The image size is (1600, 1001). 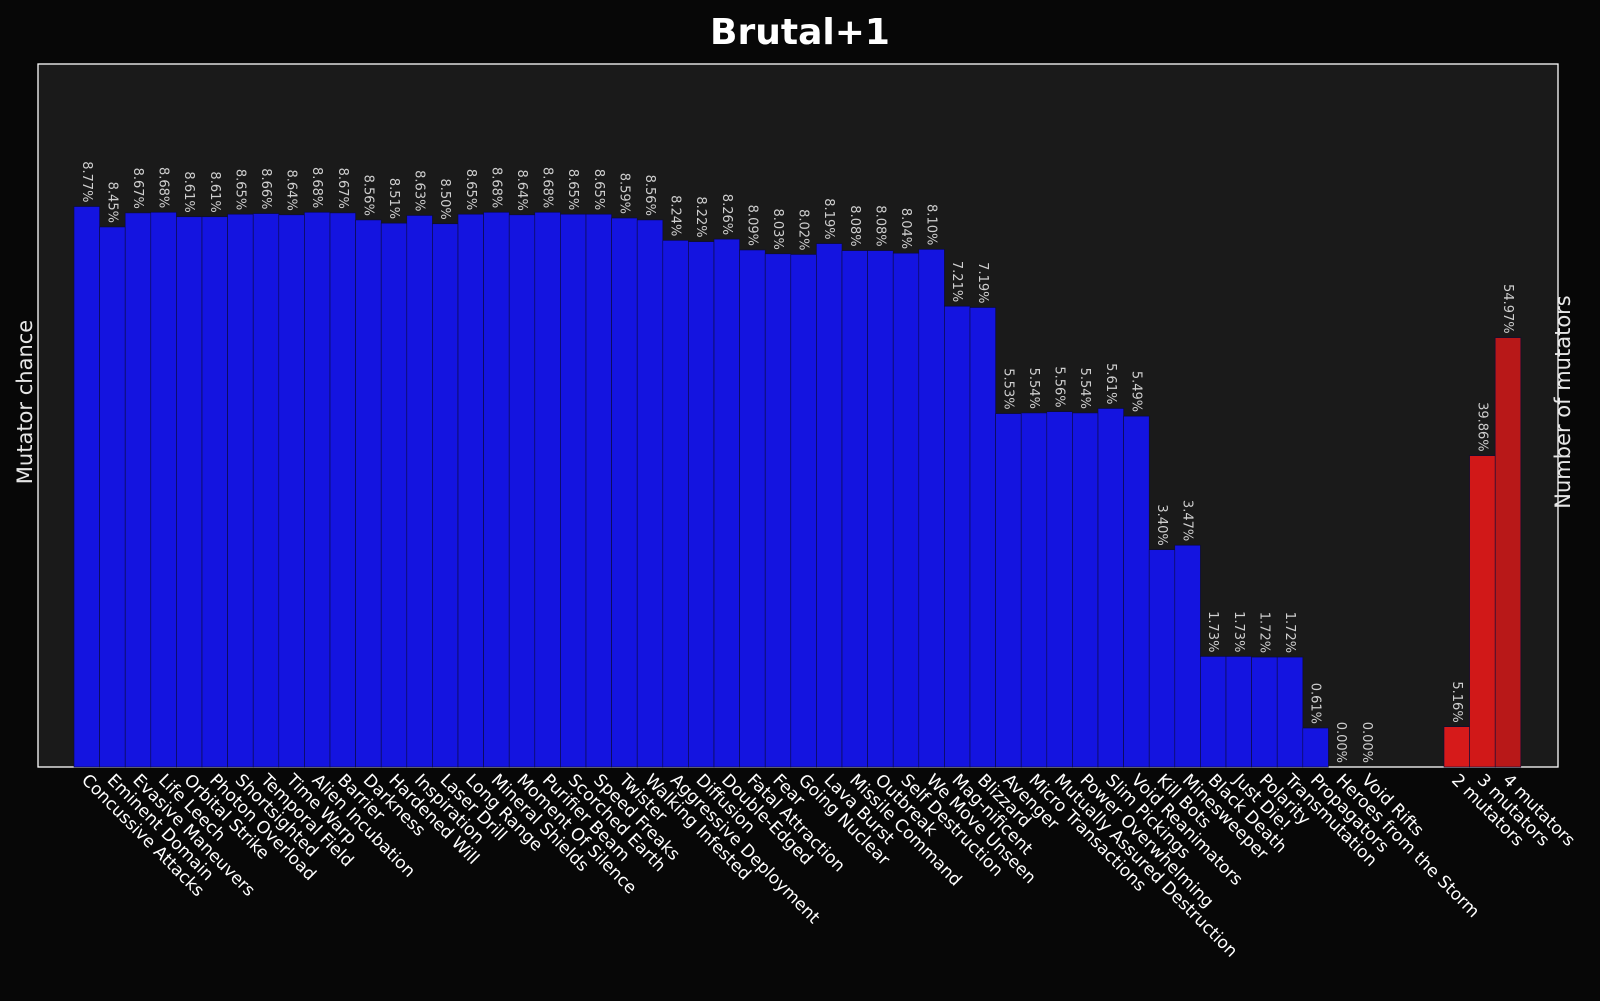 What do you see at coordinates (1456, 701) in the screenshot?
I see `count-value-label: 5.16%` at bounding box center [1456, 701].